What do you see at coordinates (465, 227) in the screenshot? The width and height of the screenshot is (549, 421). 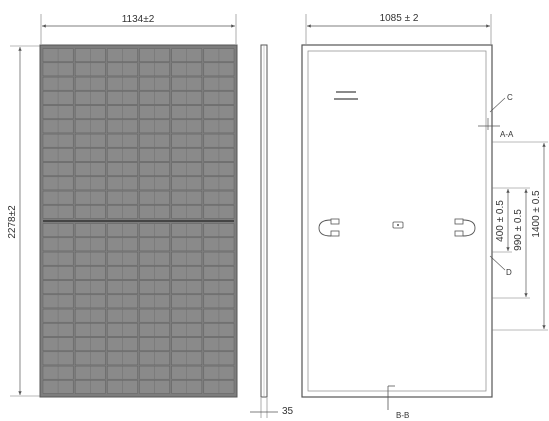 I see `junction-box-right` at bounding box center [465, 227].